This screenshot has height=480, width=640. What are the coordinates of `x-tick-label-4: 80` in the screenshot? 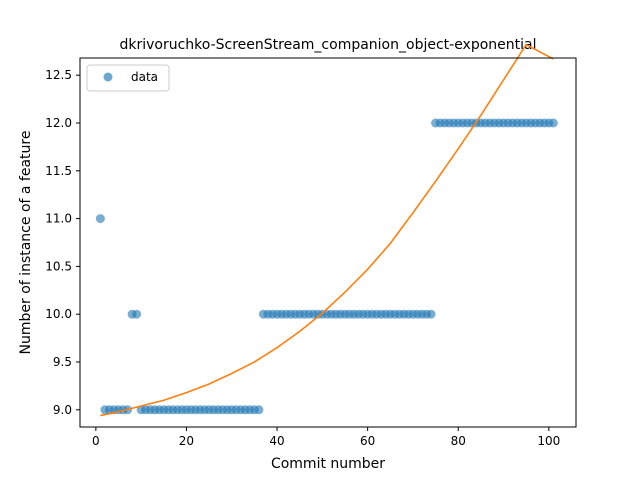 It's located at (458, 441).